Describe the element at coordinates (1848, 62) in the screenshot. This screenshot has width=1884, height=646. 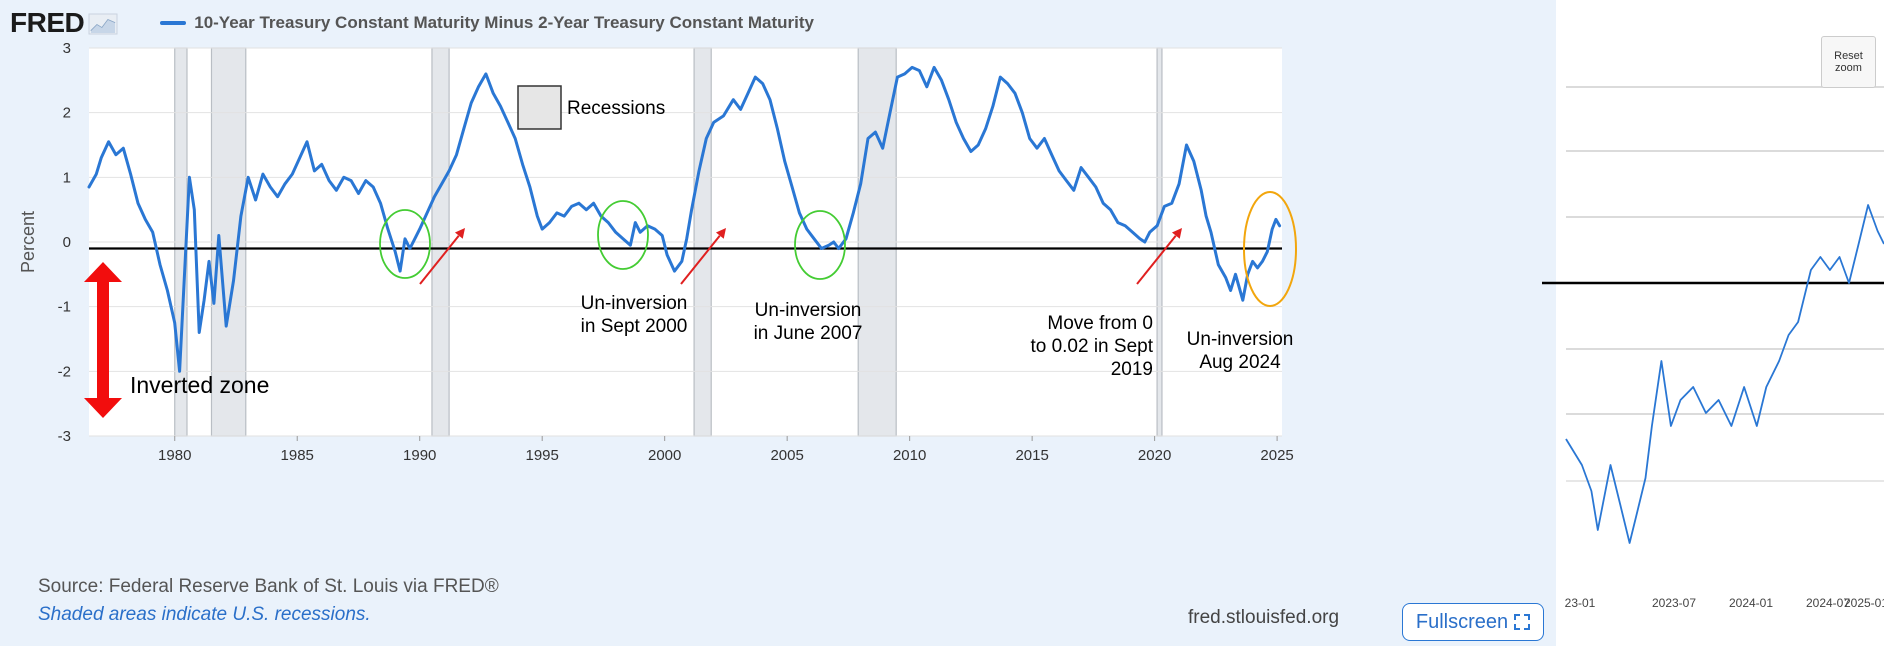
I see `reset-zoom-button: Reset zoom` at that location.